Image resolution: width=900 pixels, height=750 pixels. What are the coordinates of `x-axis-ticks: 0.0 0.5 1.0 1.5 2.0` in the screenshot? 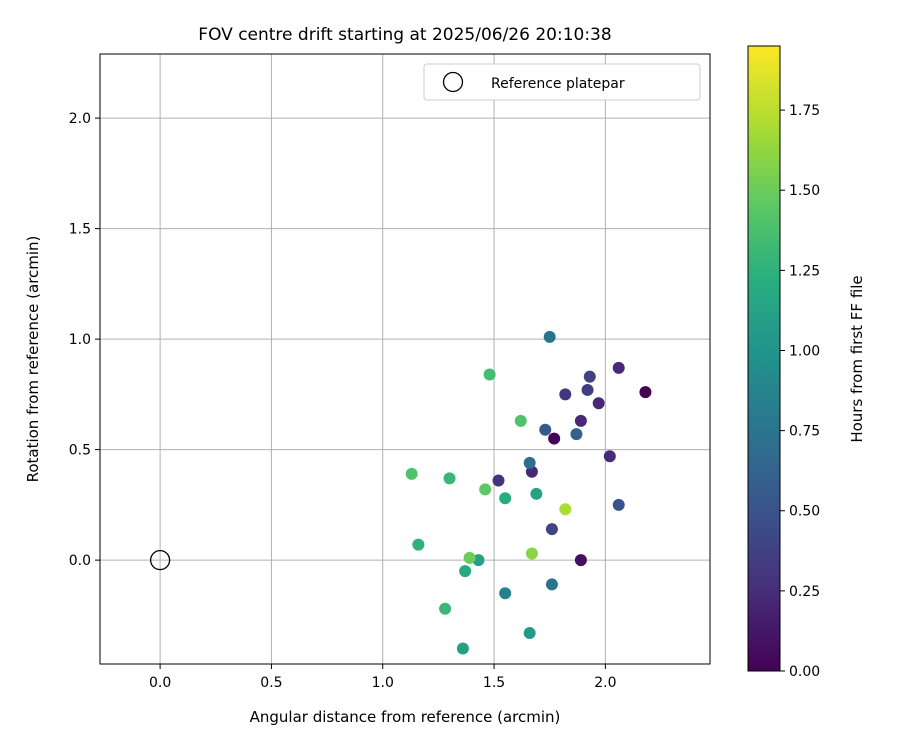 It's located at (382, 677).